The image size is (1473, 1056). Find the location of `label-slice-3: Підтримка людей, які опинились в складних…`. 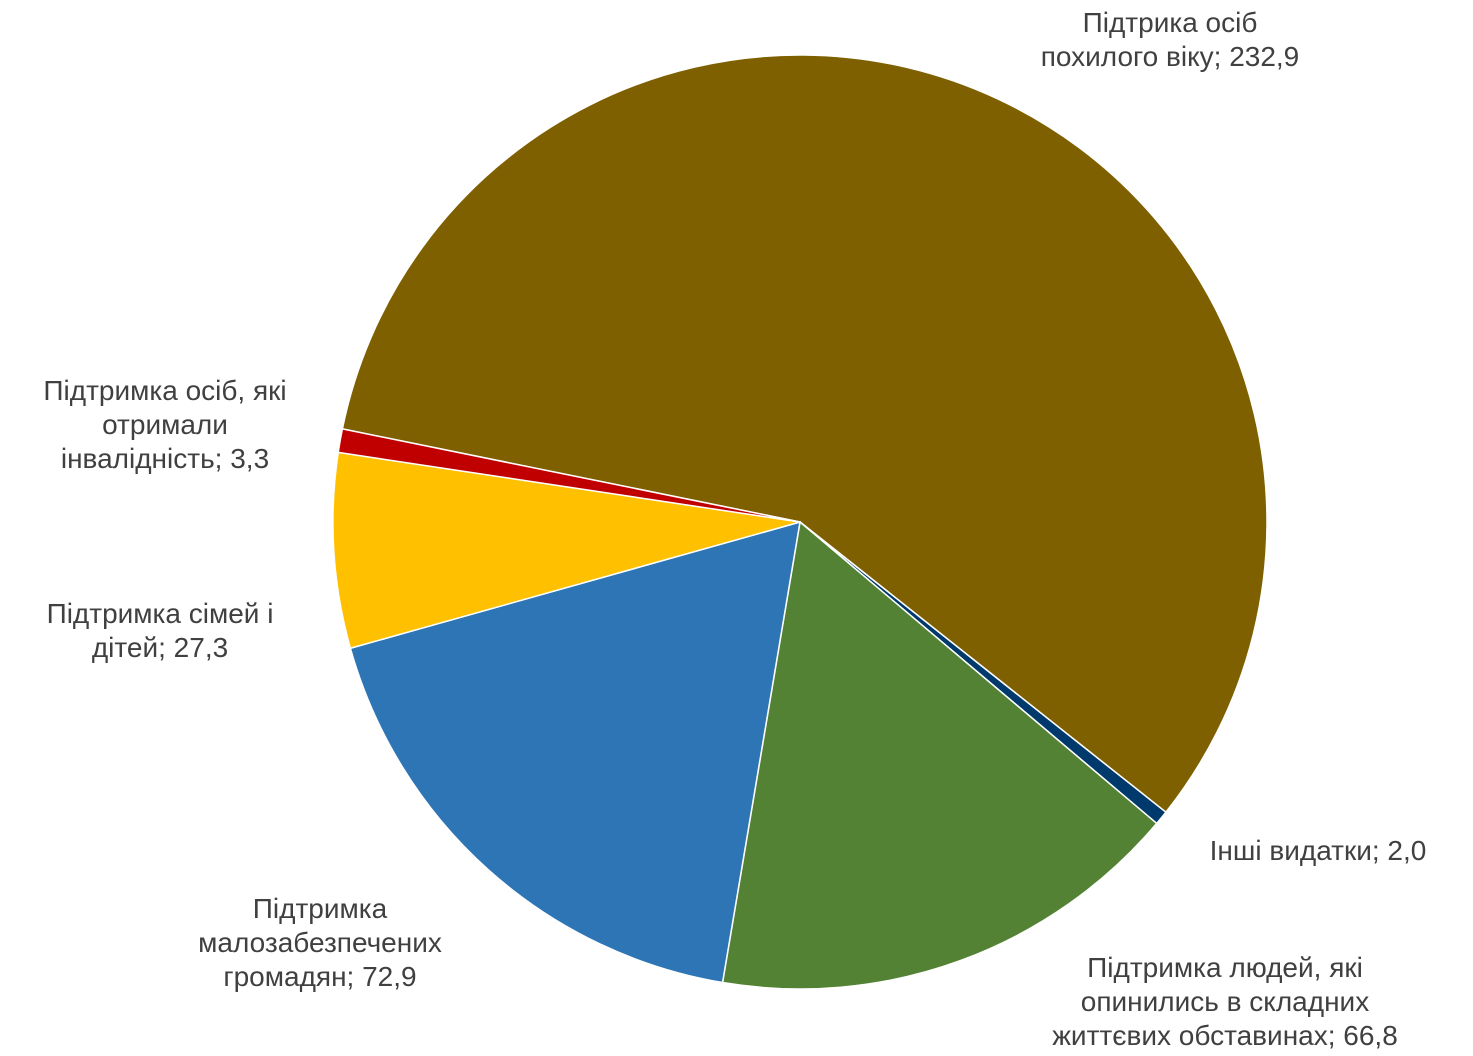

label-slice-3: Підтримка людей, які опинились в складних… is located at coordinates (1225, 1001).